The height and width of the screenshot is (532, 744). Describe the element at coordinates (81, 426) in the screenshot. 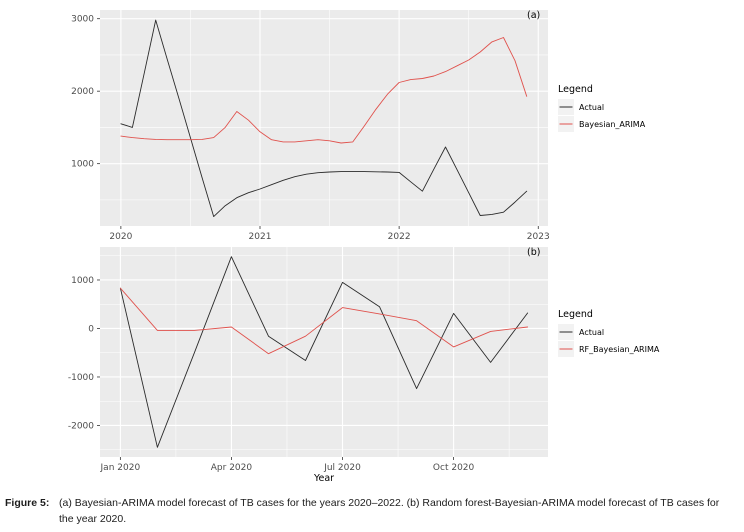

I see `y-tick-label: -2000` at that location.